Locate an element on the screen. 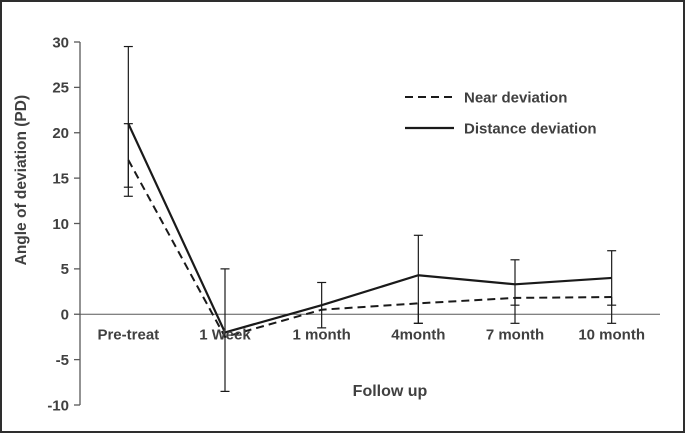 The width and height of the screenshot is (685, 433). x-tick-label: 7 month is located at coordinates (515, 334).